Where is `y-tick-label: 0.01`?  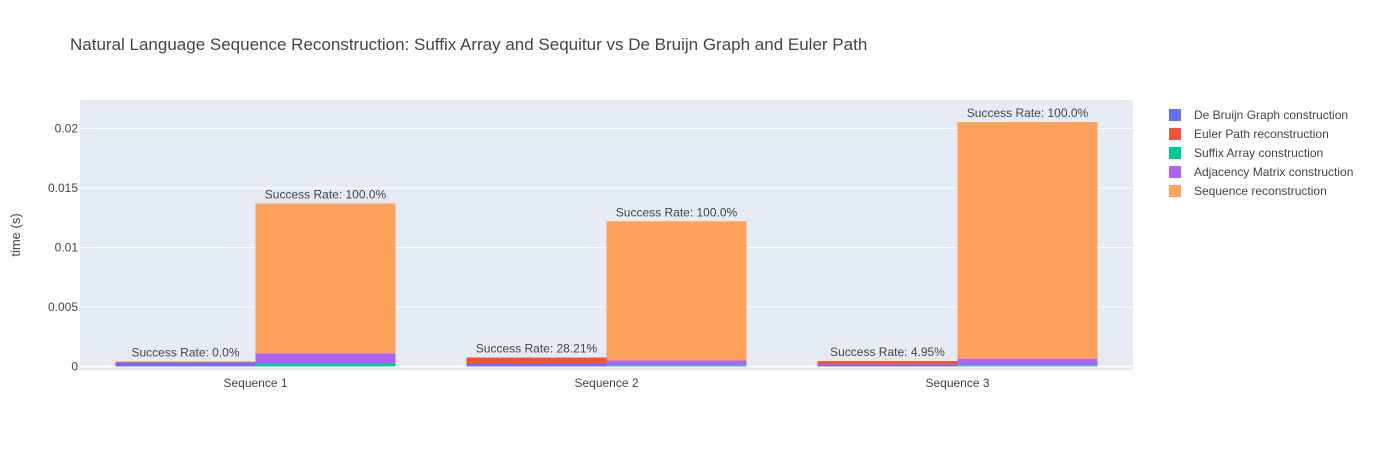
y-tick-label: 0.01 is located at coordinates (67, 247).